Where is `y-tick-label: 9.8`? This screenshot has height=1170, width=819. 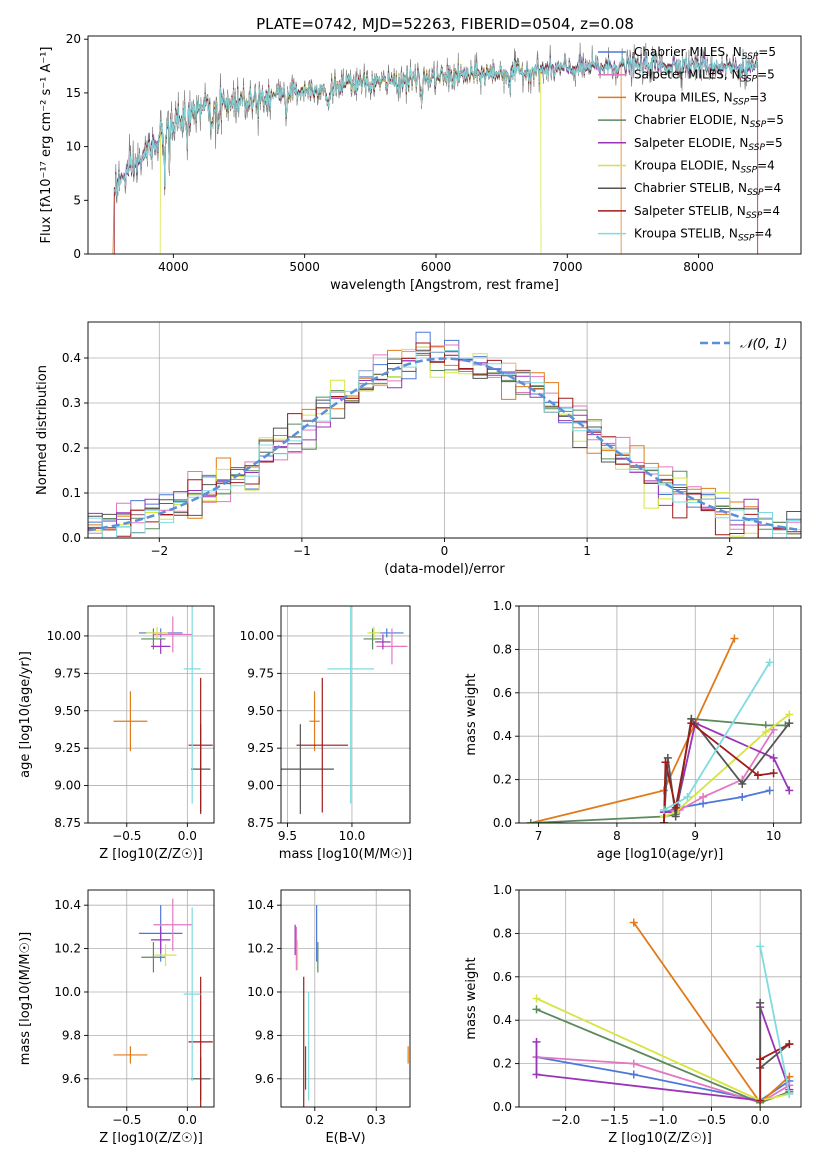 y-tick-label: 9.8 is located at coordinates (264, 1035).